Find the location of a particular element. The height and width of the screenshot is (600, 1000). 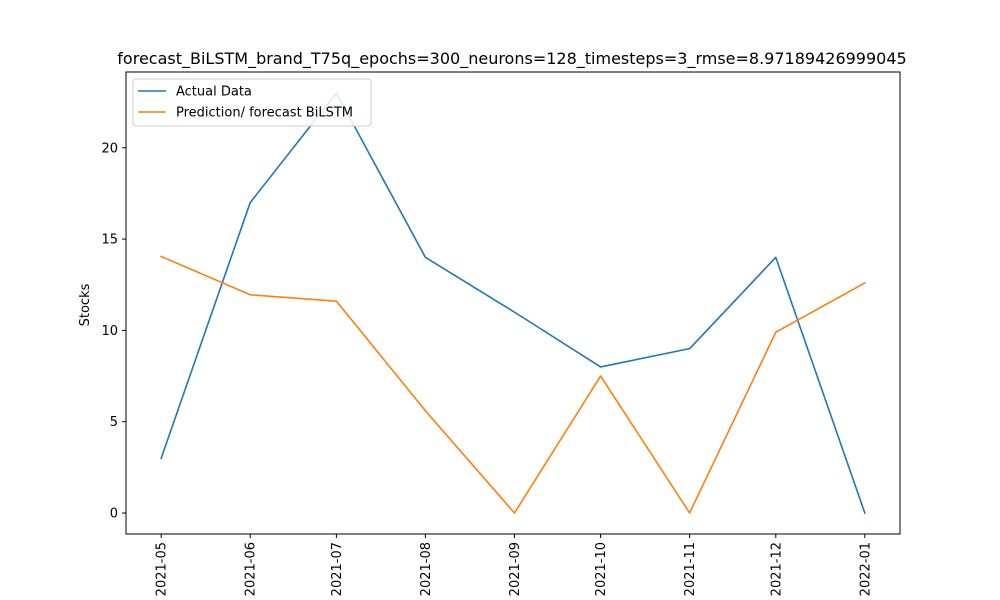

x-tick-label: 2021-11 is located at coordinates (690, 569).